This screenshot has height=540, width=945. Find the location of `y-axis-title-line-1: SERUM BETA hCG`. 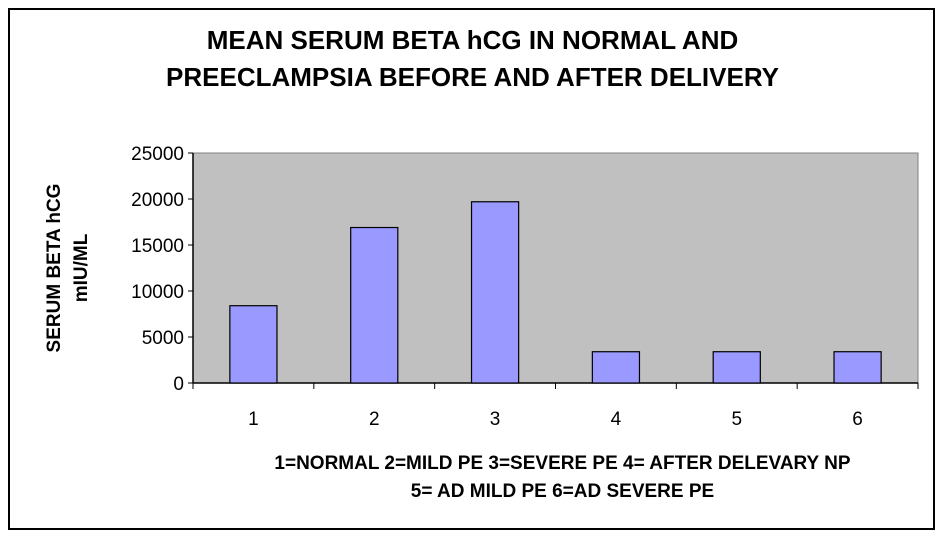

y-axis-title-line-1: SERUM BETA hCG is located at coordinates (54, 268).